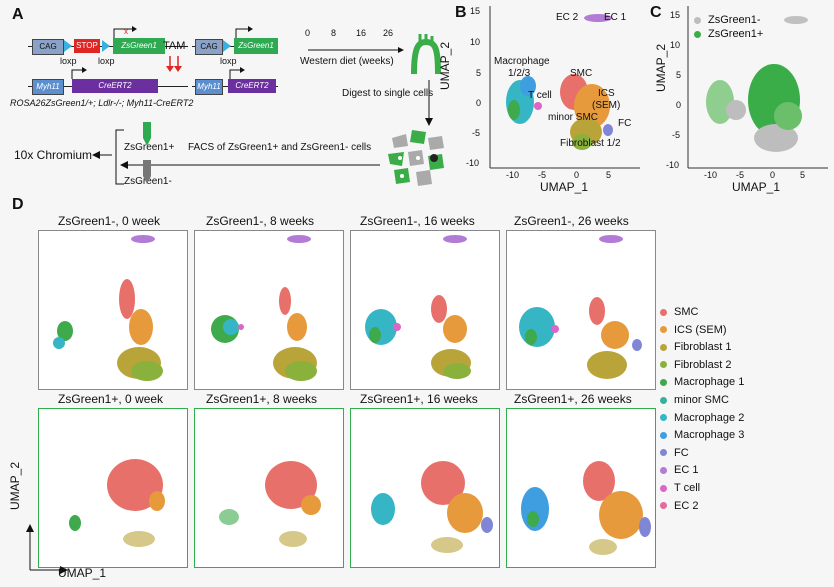 The image size is (834, 587). Describe the element at coordinates (429, 103) in the screenshot. I see `digest-arrow` at that location.